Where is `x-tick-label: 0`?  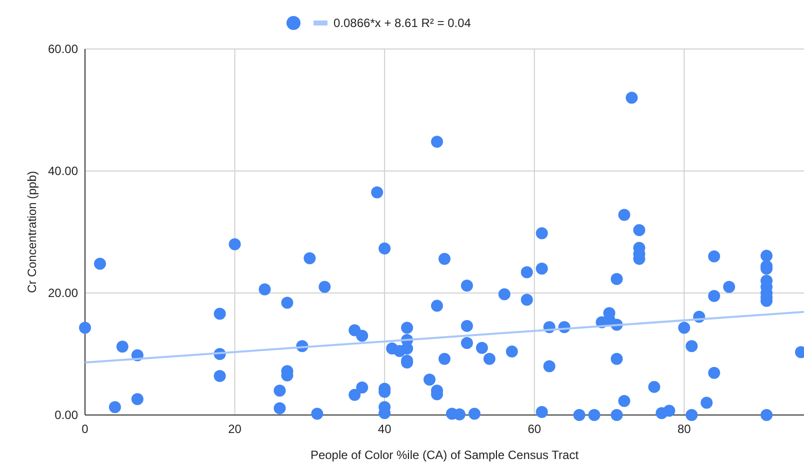 x-tick-label: 0 is located at coordinates (85, 429).